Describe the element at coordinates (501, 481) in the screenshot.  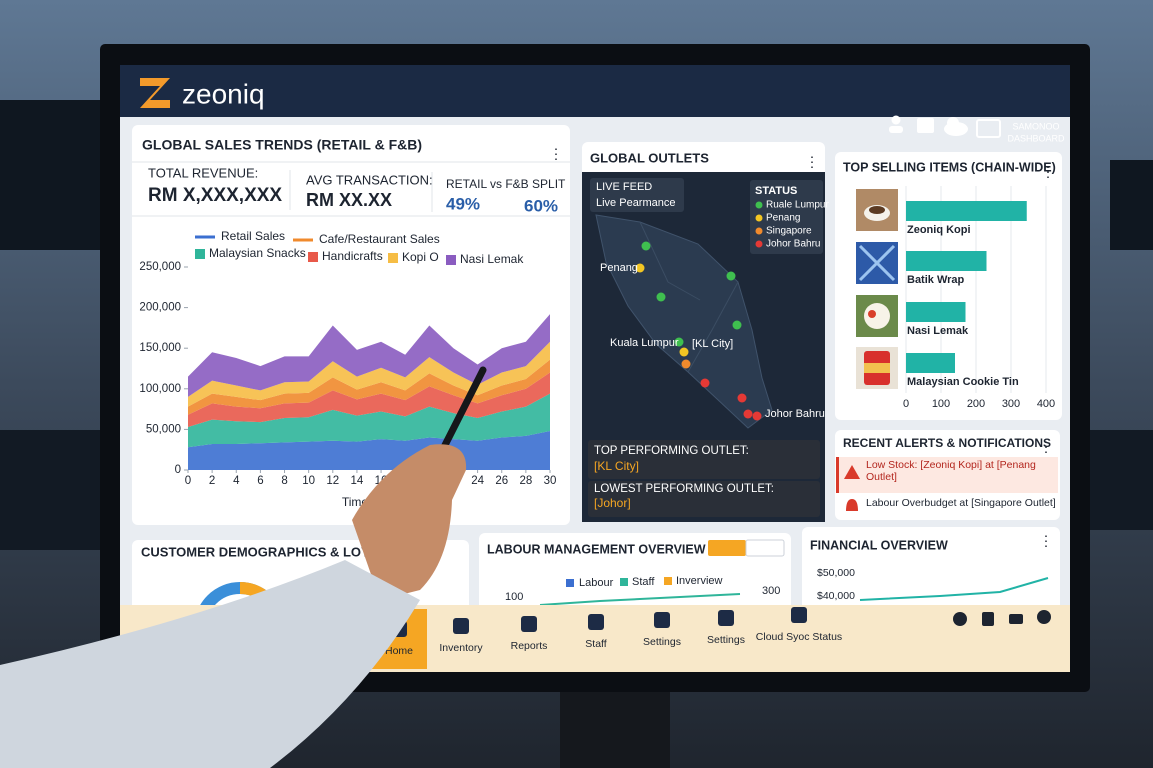
I see `x-tick-label: 26` at that location.